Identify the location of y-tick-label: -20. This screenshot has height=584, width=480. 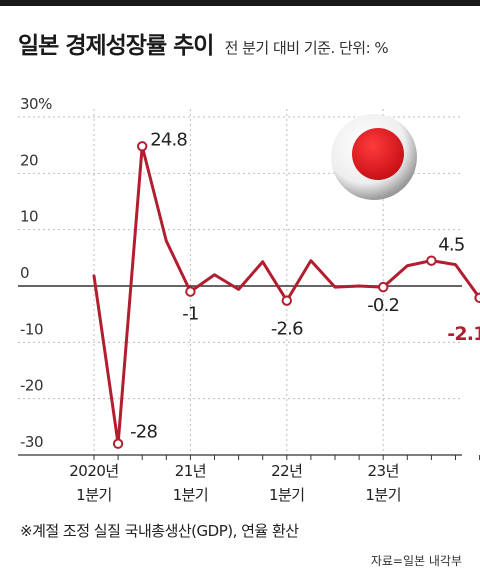
(31, 386).